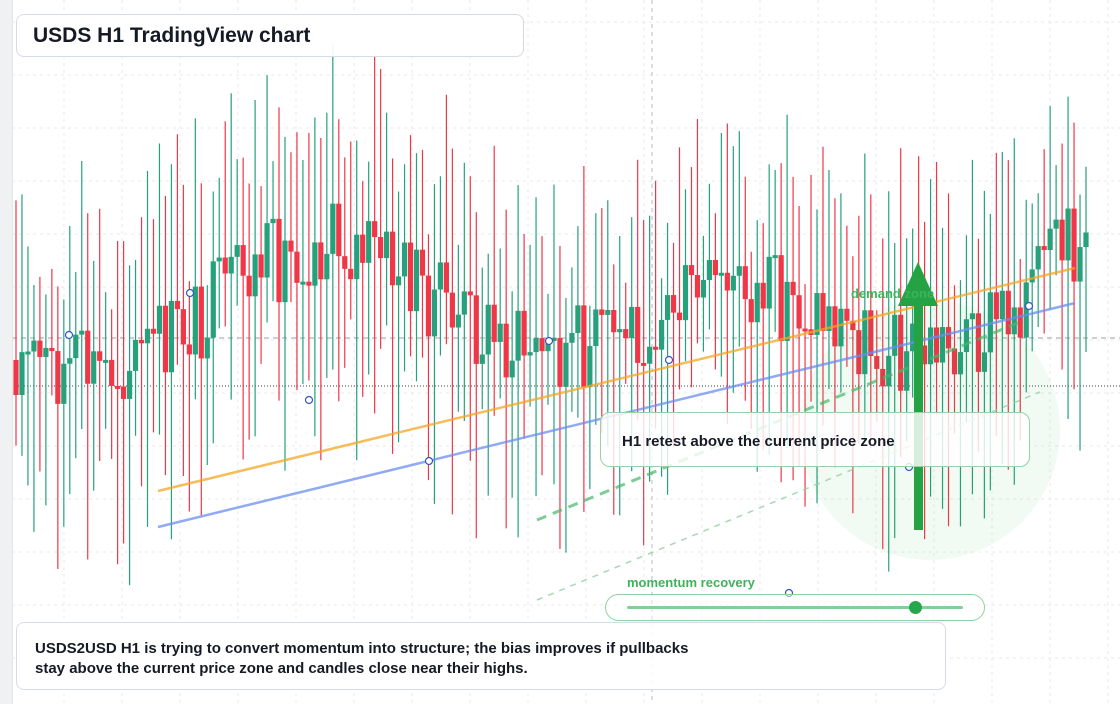 This screenshot has height=704, width=1120. Describe the element at coordinates (918, 284) in the screenshot. I see `demand-arrow-head` at that location.